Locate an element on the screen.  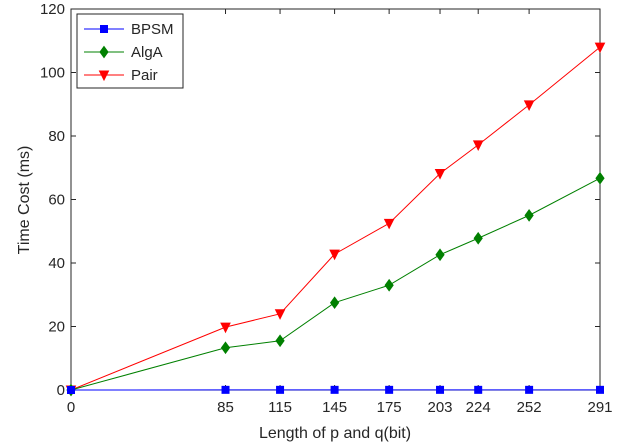
legend: BPSM AlgA Pair is located at coordinates (130, 51).